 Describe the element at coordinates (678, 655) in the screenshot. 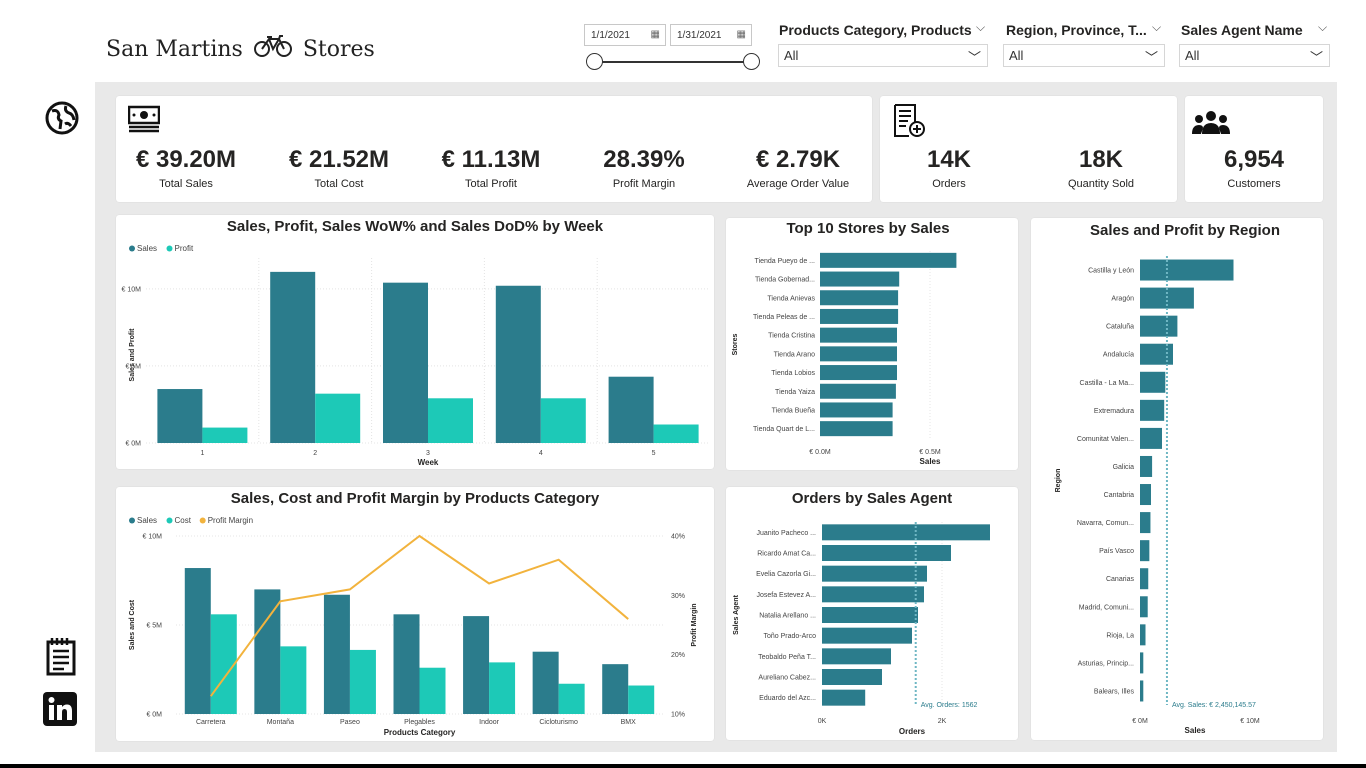

I see `y2-tick-label: 20%` at that location.